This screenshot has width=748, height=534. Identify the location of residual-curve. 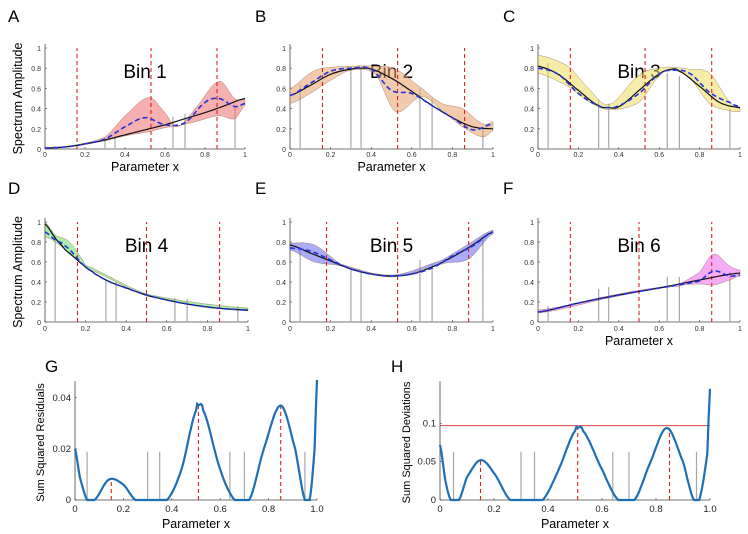
(575, 445).